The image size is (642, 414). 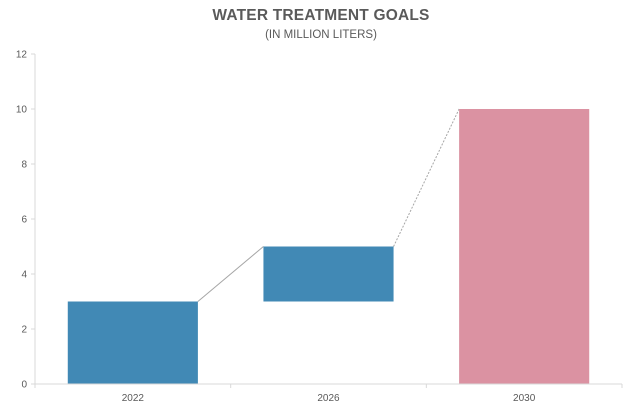 I want to click on y-tick-label: 0, so click(x=24, y=385).